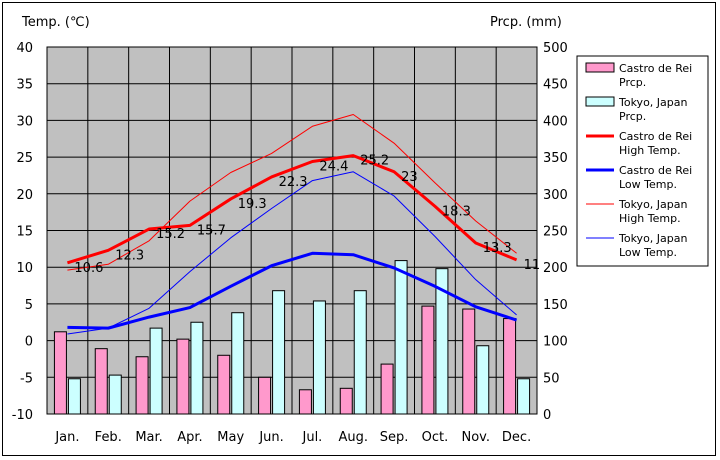 Image resolution: width=720 pixels, height=460 pixels. What do you see at coordinates (547, 415) in the screenshot?
I see `y-right-tick-label: 0` at bounding box center [547, 415].